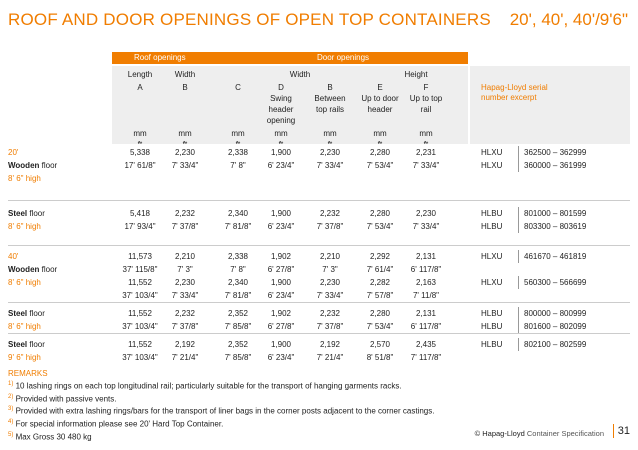  Describe the element at coordinates (238, 313) in the screenshot. I see `table-cell: 2,352` at that location.